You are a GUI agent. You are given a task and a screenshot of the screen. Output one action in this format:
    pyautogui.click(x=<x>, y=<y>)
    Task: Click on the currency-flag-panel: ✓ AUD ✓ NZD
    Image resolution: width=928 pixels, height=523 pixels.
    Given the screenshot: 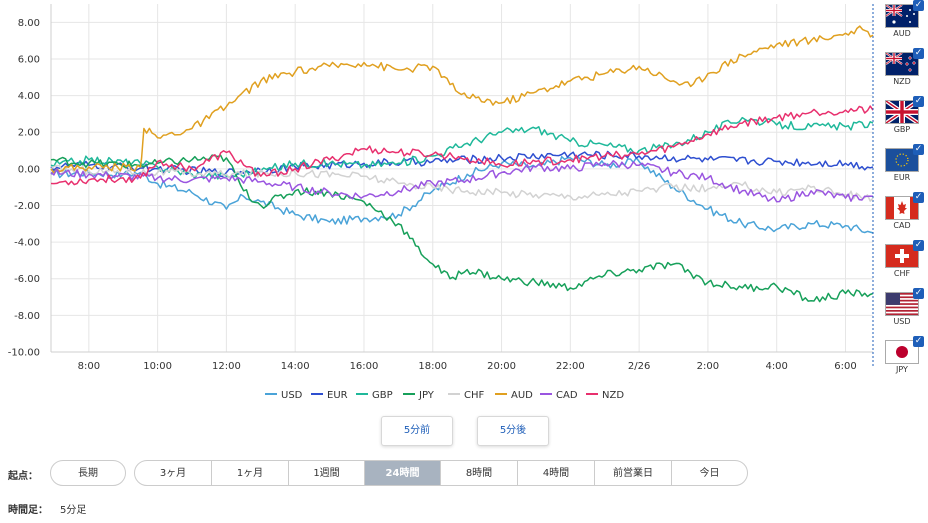 What is the action you would take?
    pyautogui.click(x=902, y=190)
    